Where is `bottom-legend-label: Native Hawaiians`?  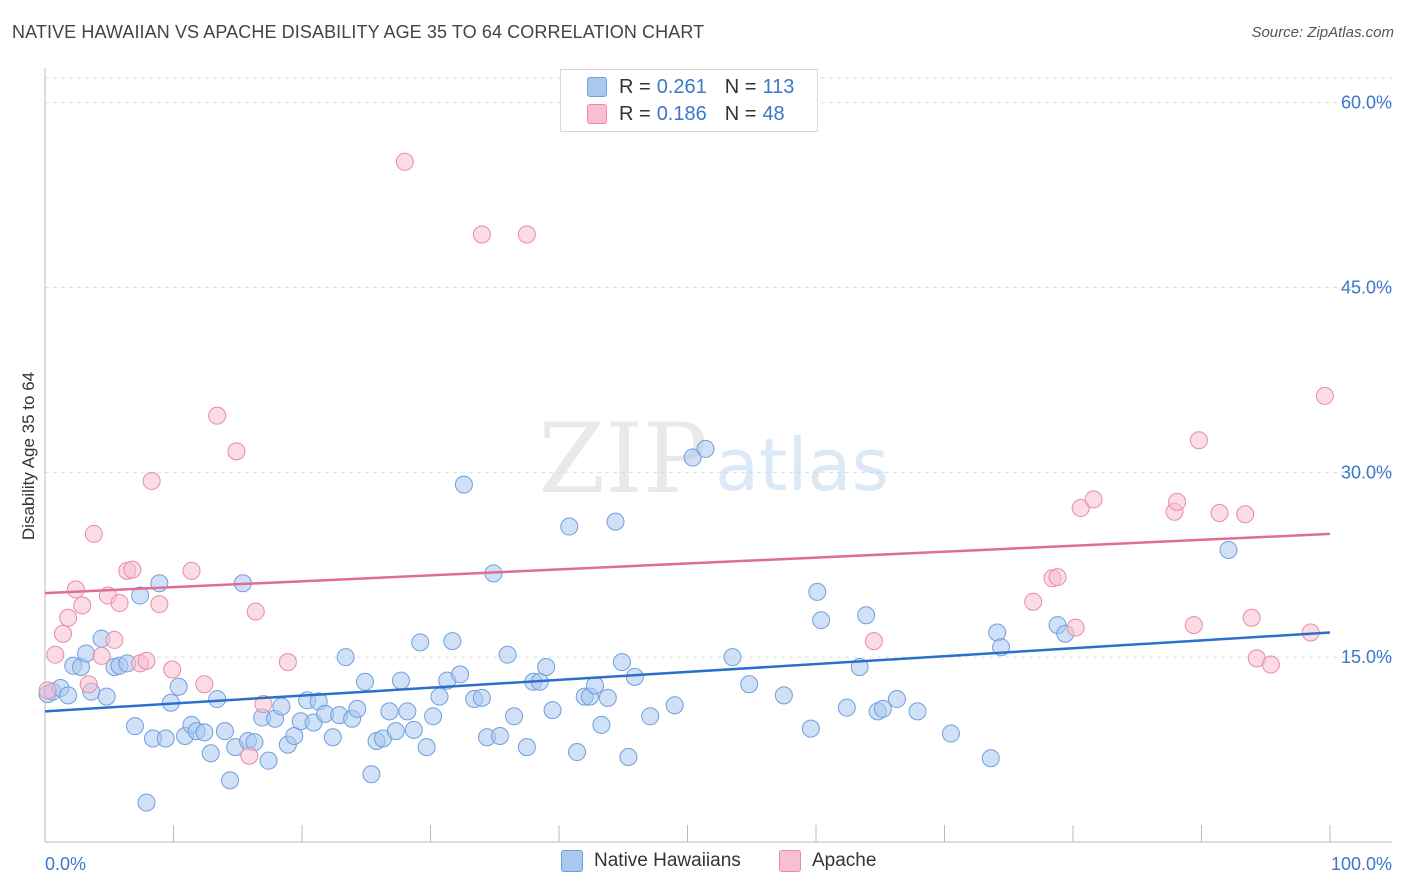
bottom-legend-label: Native Hawaiians is located at coordinates (667, 860).